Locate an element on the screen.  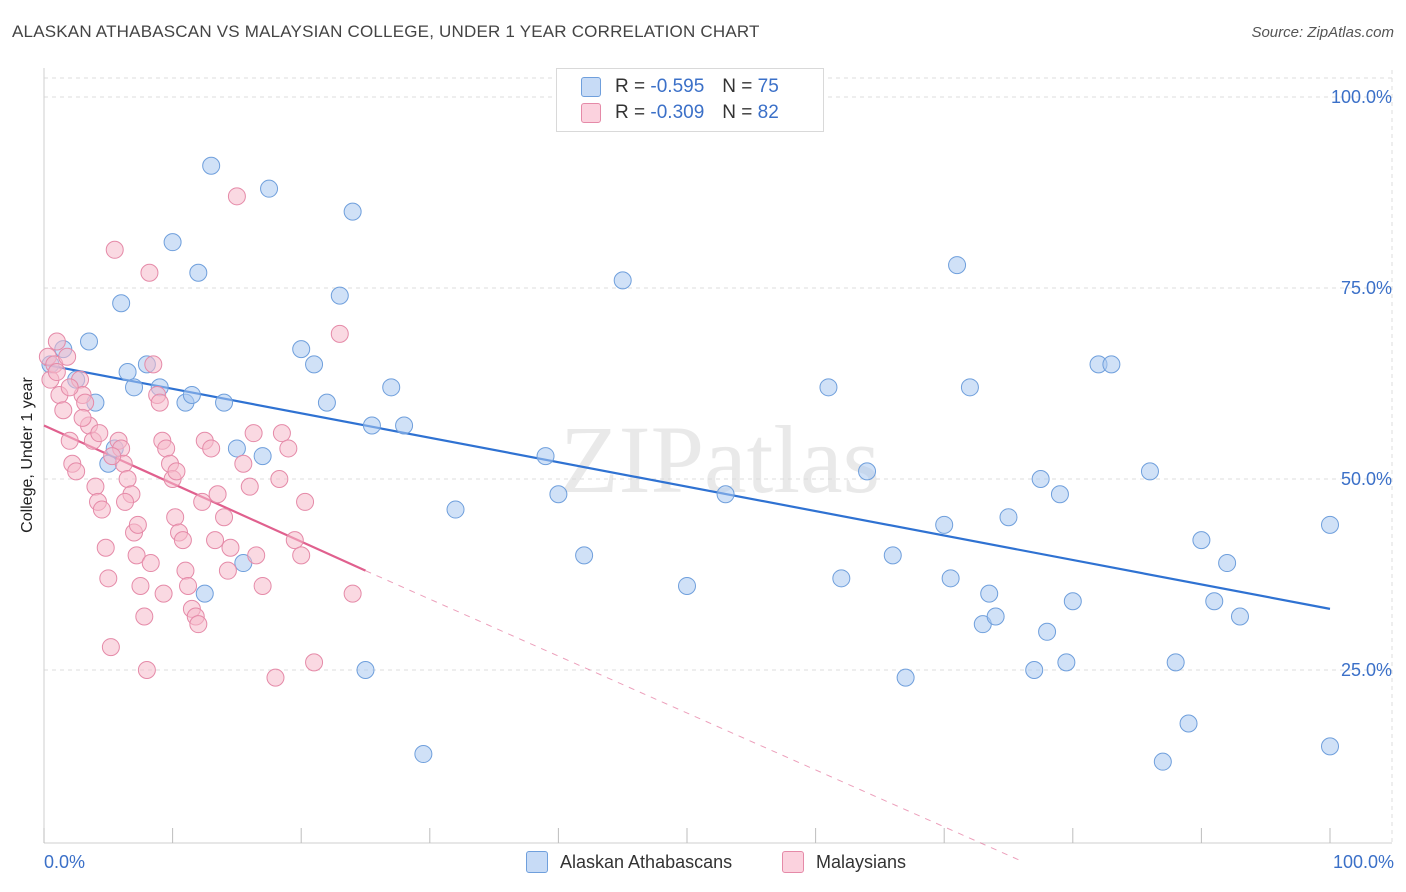
x-tick-label-max: 100.0% is located at coordinates (1363, 862).